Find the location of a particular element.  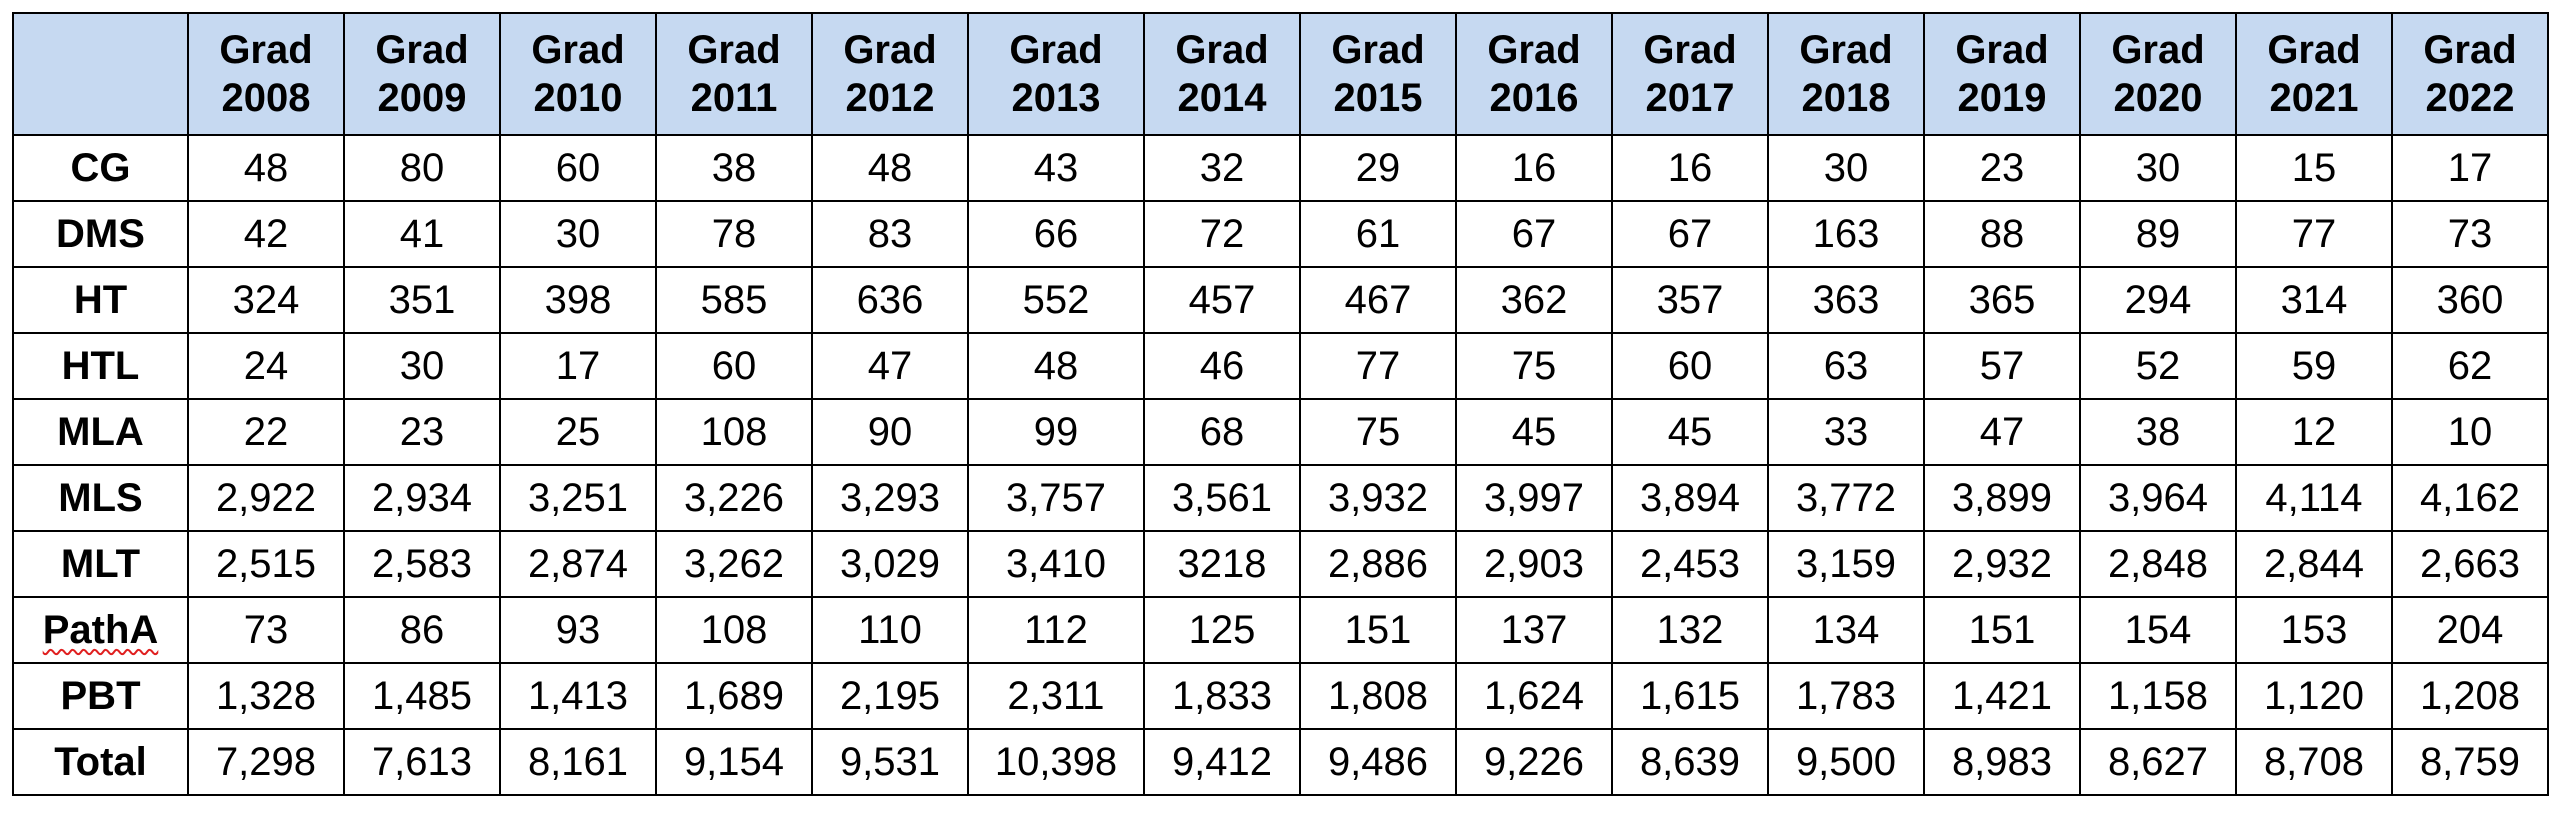

column-header-line2: 2019 is located at coordinates (2002, 98).